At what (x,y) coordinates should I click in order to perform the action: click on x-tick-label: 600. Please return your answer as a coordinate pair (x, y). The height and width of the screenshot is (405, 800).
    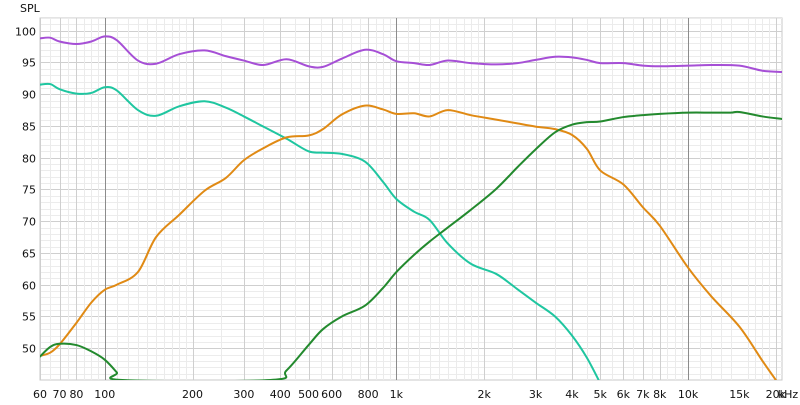
    Looking at the image, I should click on (331, 394).